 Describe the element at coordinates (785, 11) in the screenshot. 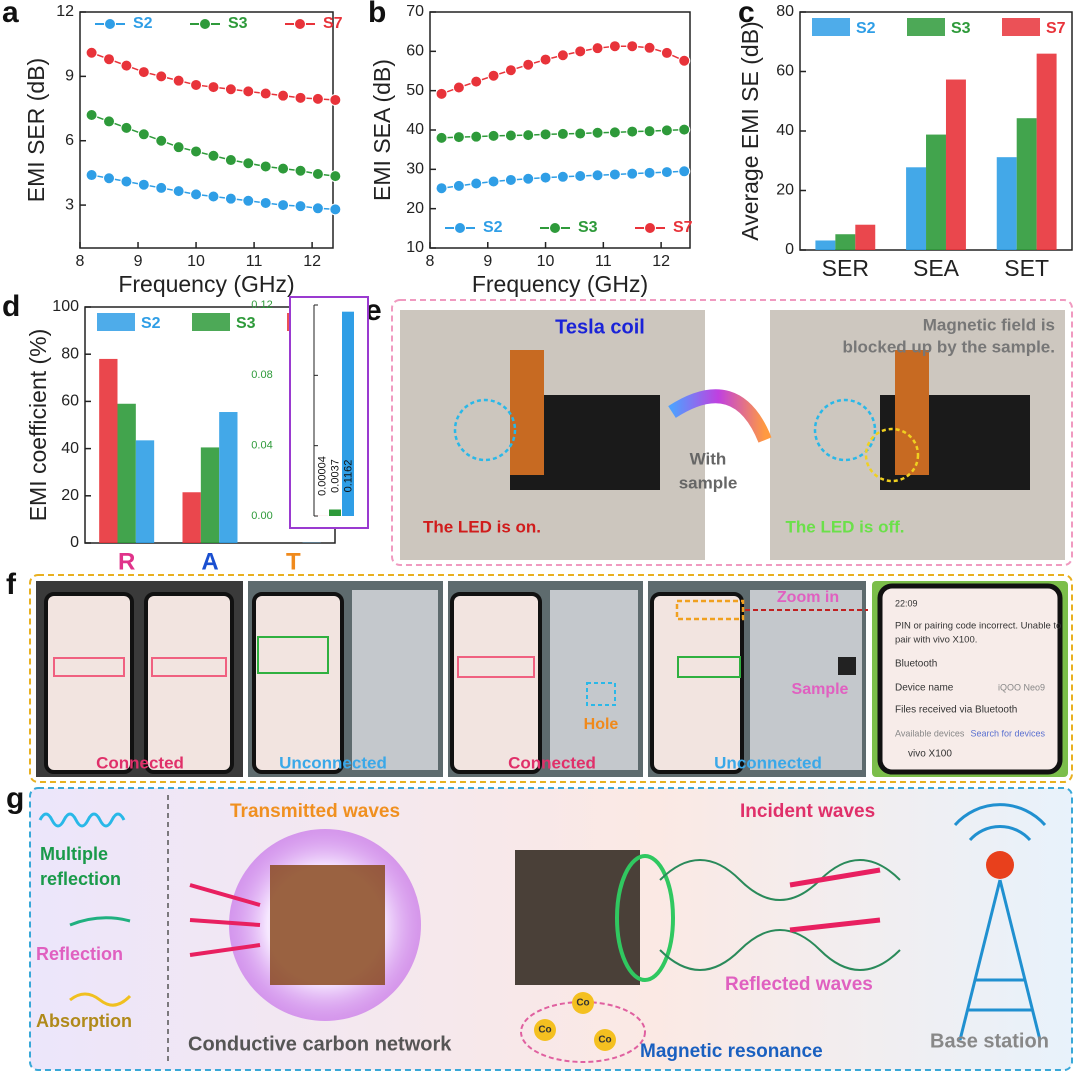

I see `y-tick-label: 80` at that location.